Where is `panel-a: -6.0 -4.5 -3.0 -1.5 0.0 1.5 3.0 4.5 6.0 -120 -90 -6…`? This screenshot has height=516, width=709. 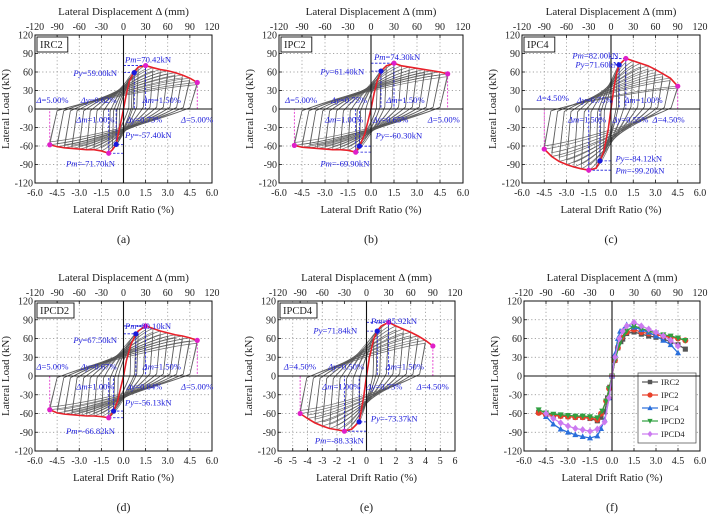
panel-a: -6.0 -4.5 -3.0 -1.5 0.0 1.5 3.0 4.5 6.0 -120 -90 -6… is located at coordinates (110, 126).